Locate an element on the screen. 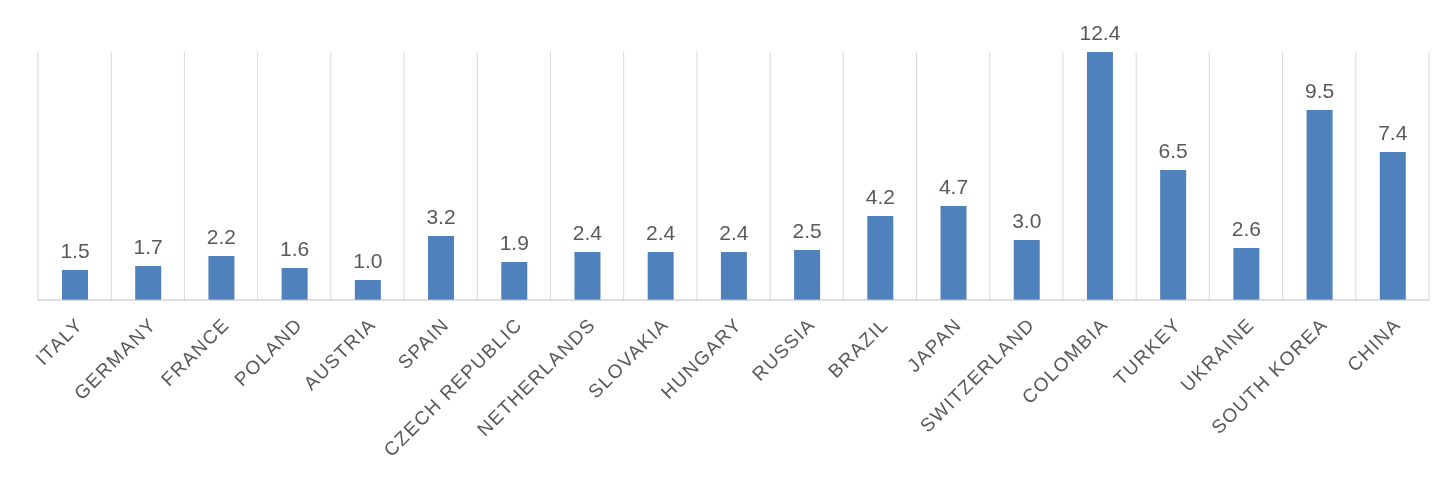  data-label: 7.4 is located at coordinates (1393, 132).